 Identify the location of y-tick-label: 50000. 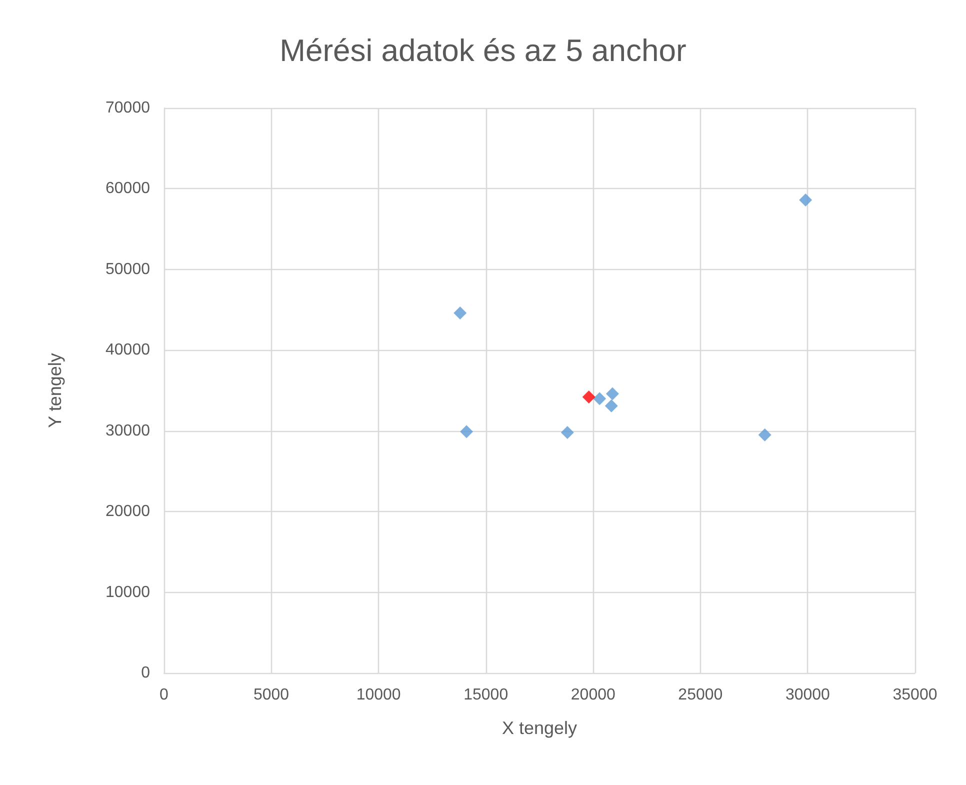
(128, 269).